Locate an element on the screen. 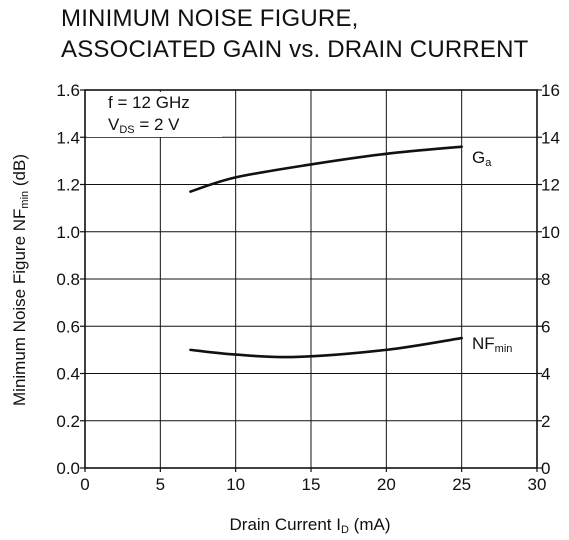 This screenshot has height=540, width=569. condition-vds: VDS = 2 V is located at coordinates (144, 125).